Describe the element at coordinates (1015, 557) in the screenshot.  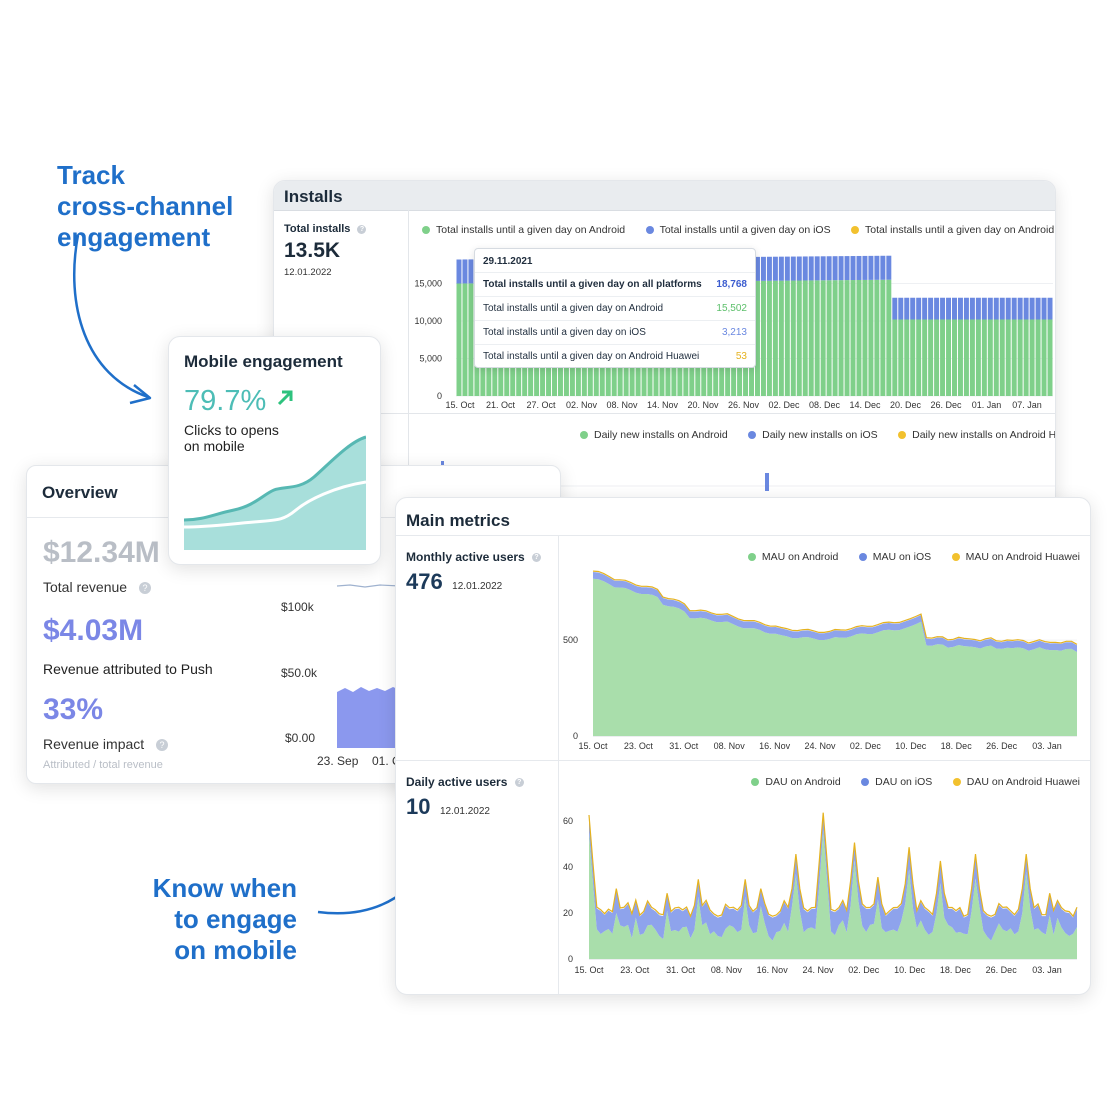
I see `legend-mau-huawei: MAU on Android Huawei` at that location.